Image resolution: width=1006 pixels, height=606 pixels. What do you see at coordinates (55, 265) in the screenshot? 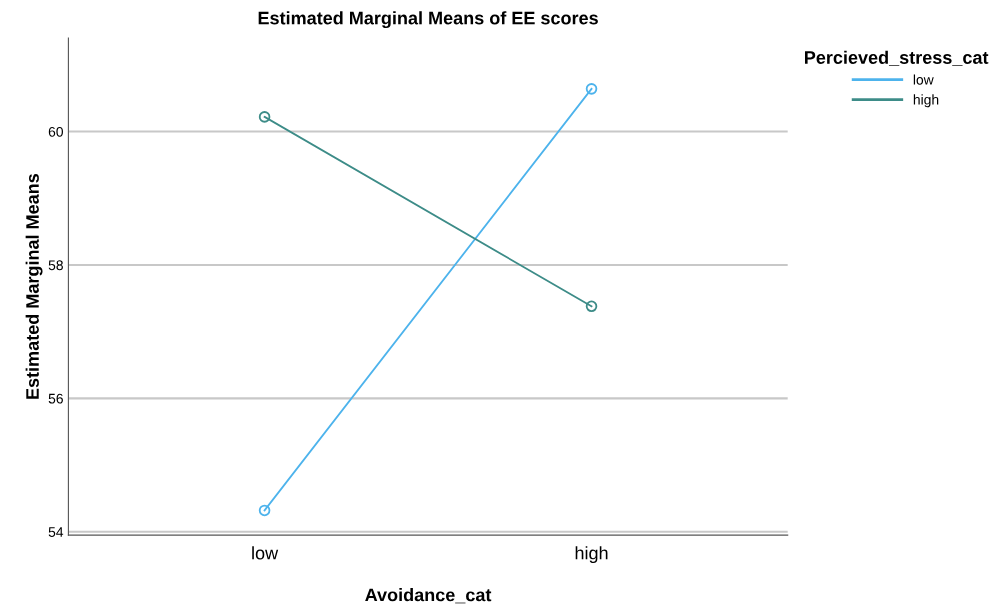
I see `y-tick-label: 58` at bounding box center [55, 265].